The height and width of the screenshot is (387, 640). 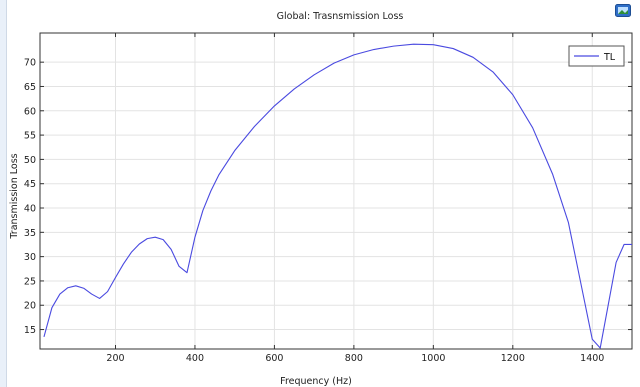 What do you see at coordinates (433, 358) in the screenshot?
I see `x-tick-label: 1000` at bounding box center [433, 358].